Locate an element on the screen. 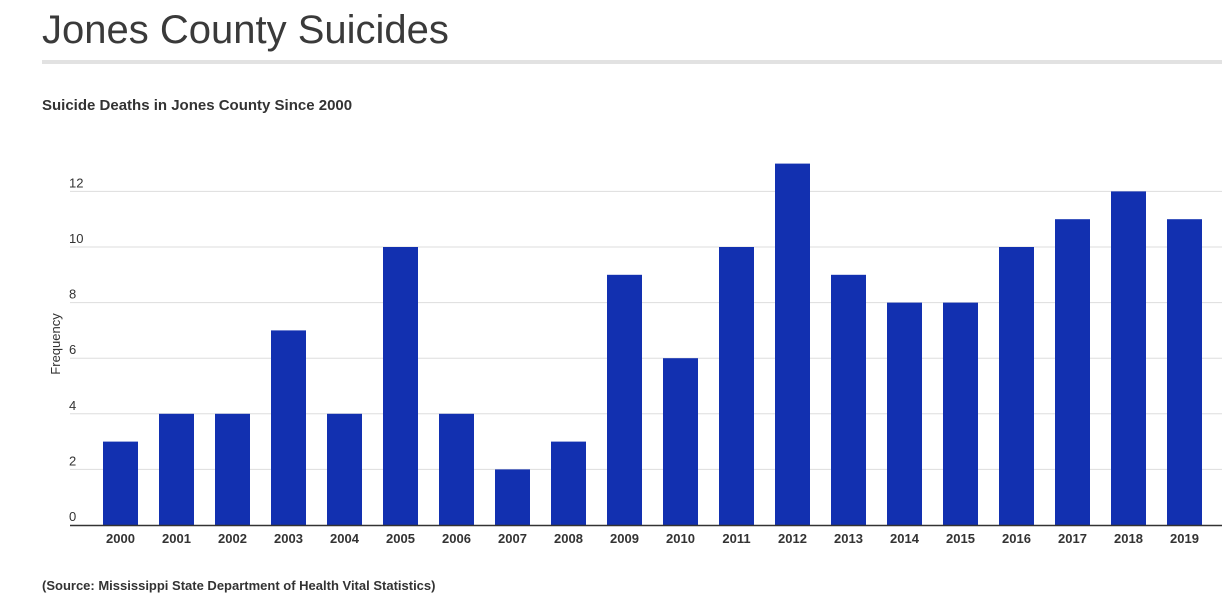 Image resolution: width=1230 pixels, height=615 pixels. y-tick-label: 4 is located at coordinates (72, 405).